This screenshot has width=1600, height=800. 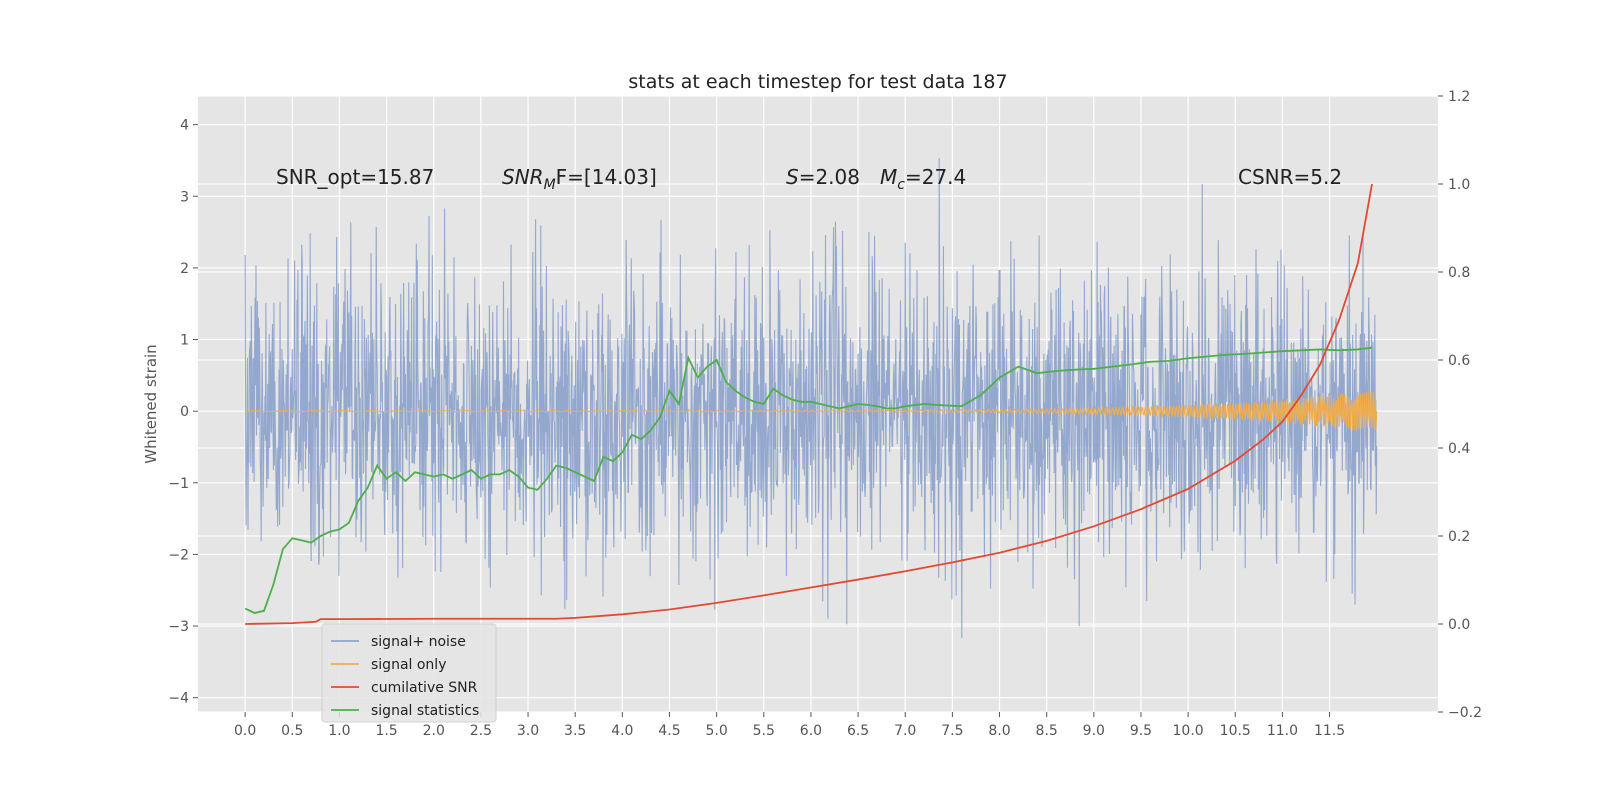 What do you see at coordinates (355, 177) in the screenshot?
I see `annotation-text: SNR_opt=15.87` at bounding box center [355, 177].